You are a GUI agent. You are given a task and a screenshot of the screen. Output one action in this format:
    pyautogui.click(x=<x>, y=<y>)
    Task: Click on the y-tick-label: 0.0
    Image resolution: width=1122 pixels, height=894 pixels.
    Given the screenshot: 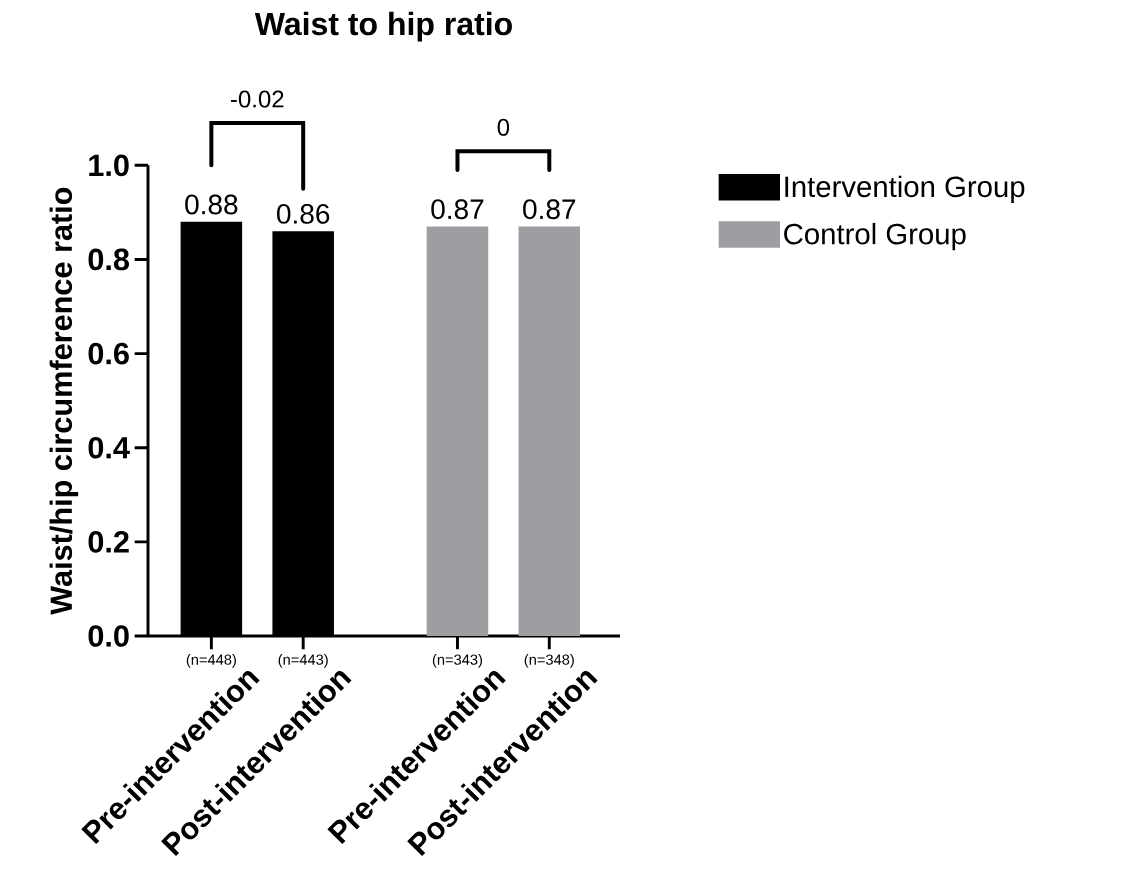 What is the action you would take?
    pyautogui.click(x=108, y=636)
    